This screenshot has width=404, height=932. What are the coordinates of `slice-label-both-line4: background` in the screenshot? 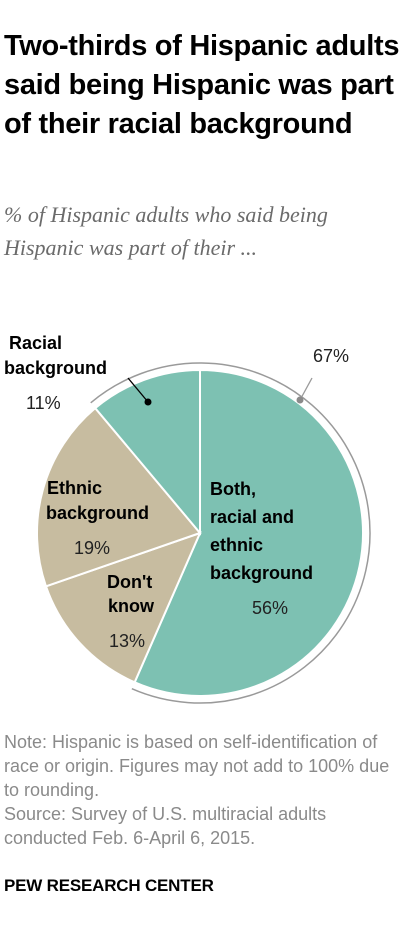 It's located at (261, 573).